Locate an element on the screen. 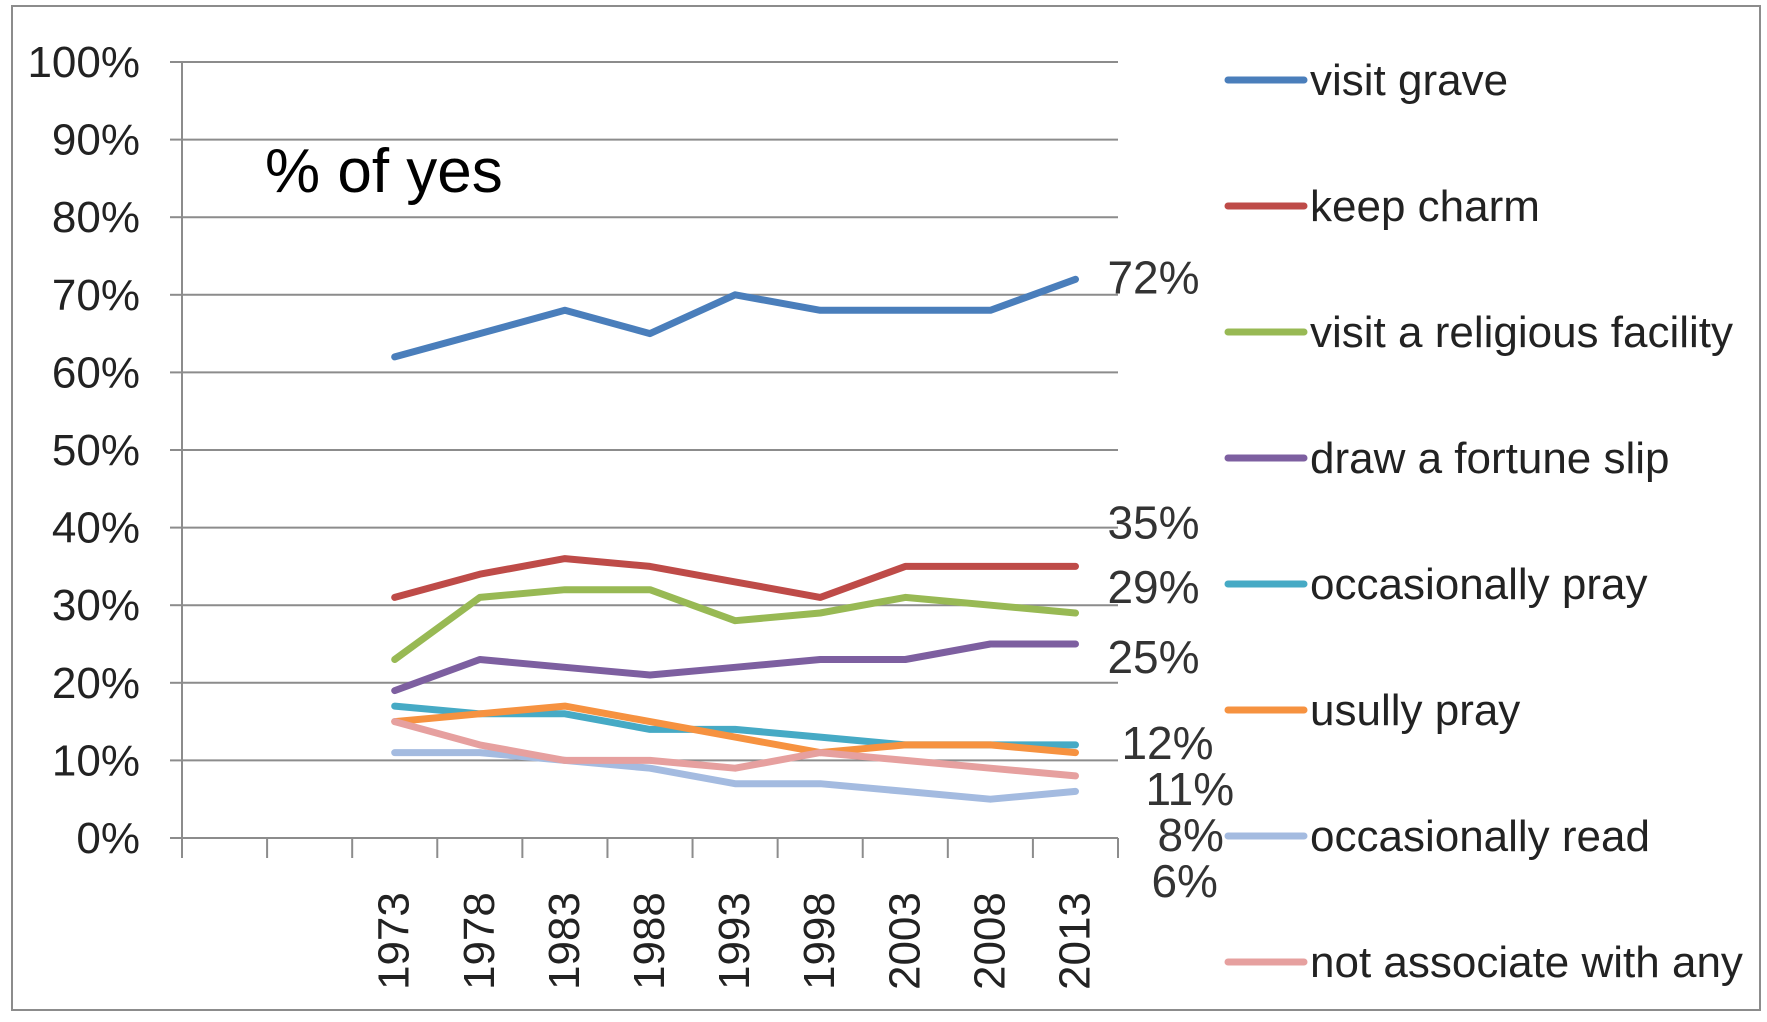 The height and width of the screenshot is (1022, 1767). x-tick-label: 1993 is located at coordinates (734, 941).